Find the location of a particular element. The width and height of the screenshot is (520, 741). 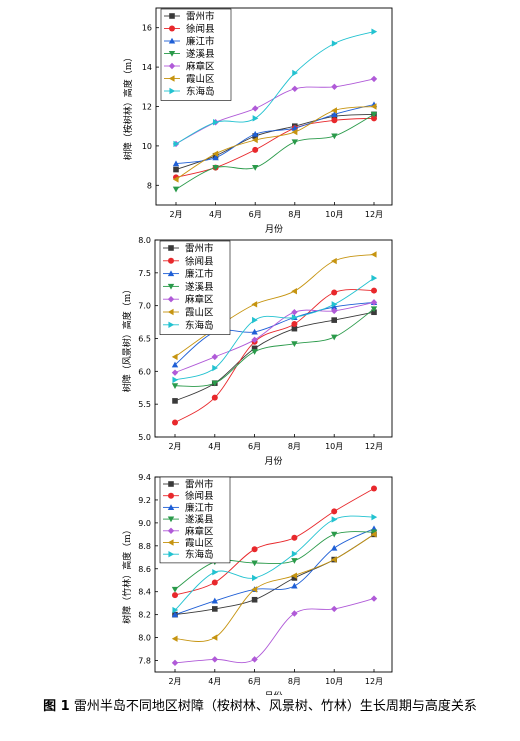

y-tick-label: 6.0 is located at coordinates (144, 371).